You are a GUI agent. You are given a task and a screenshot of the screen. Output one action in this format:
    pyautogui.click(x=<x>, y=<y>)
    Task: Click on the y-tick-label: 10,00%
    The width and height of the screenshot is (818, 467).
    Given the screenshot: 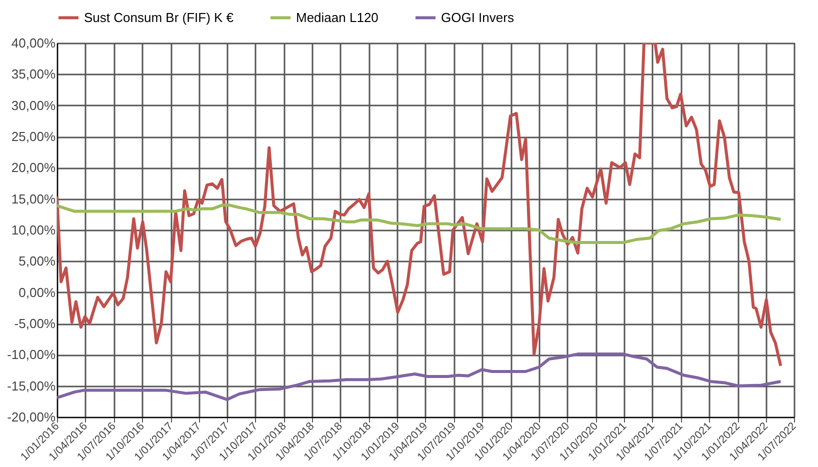 What is the action you would take?
    pyautogui.click(x=33, y=230)
    